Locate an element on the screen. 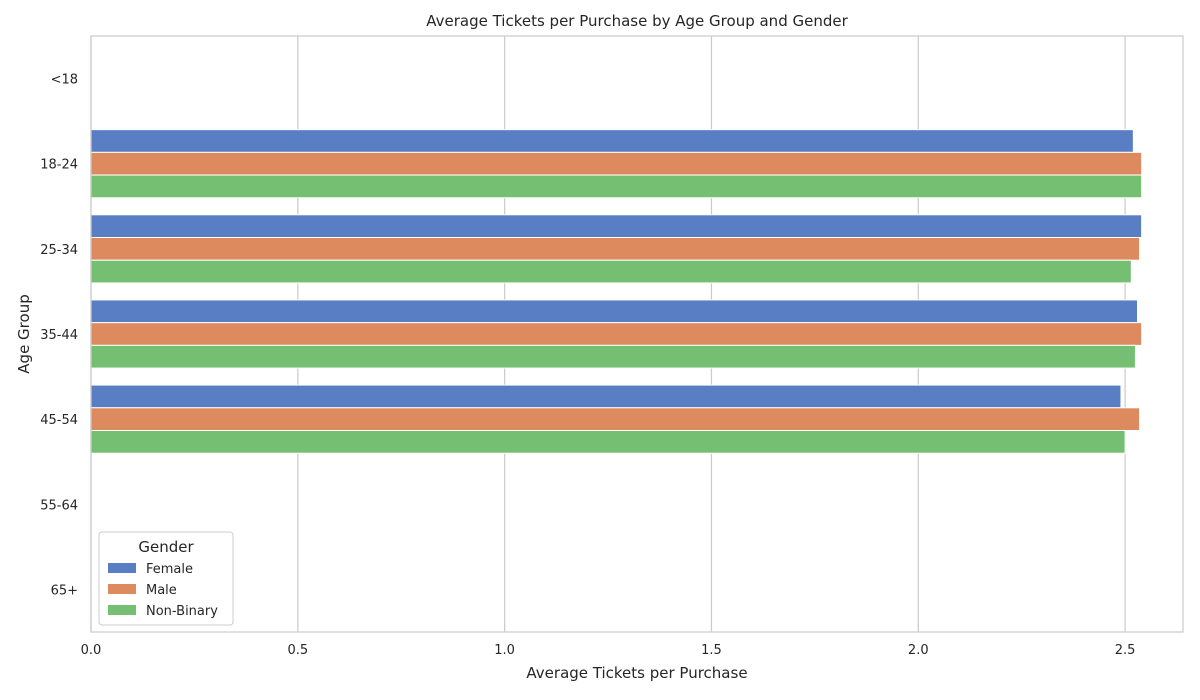 This screenshot has width=1200, height=700. y-tick-labels: <18 18-24 25-34 35-44 45-54 55-64 65+ is located at coordinates (59, 336).